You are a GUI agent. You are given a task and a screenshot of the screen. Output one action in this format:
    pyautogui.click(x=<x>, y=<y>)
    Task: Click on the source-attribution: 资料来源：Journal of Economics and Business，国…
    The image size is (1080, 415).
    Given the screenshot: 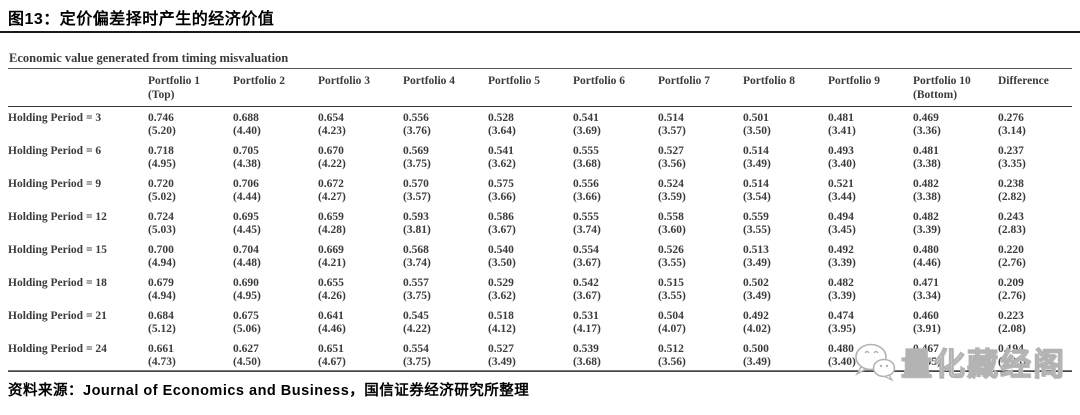 What is the action you would take?
    pyautogui.click(x=269, y=391)
    